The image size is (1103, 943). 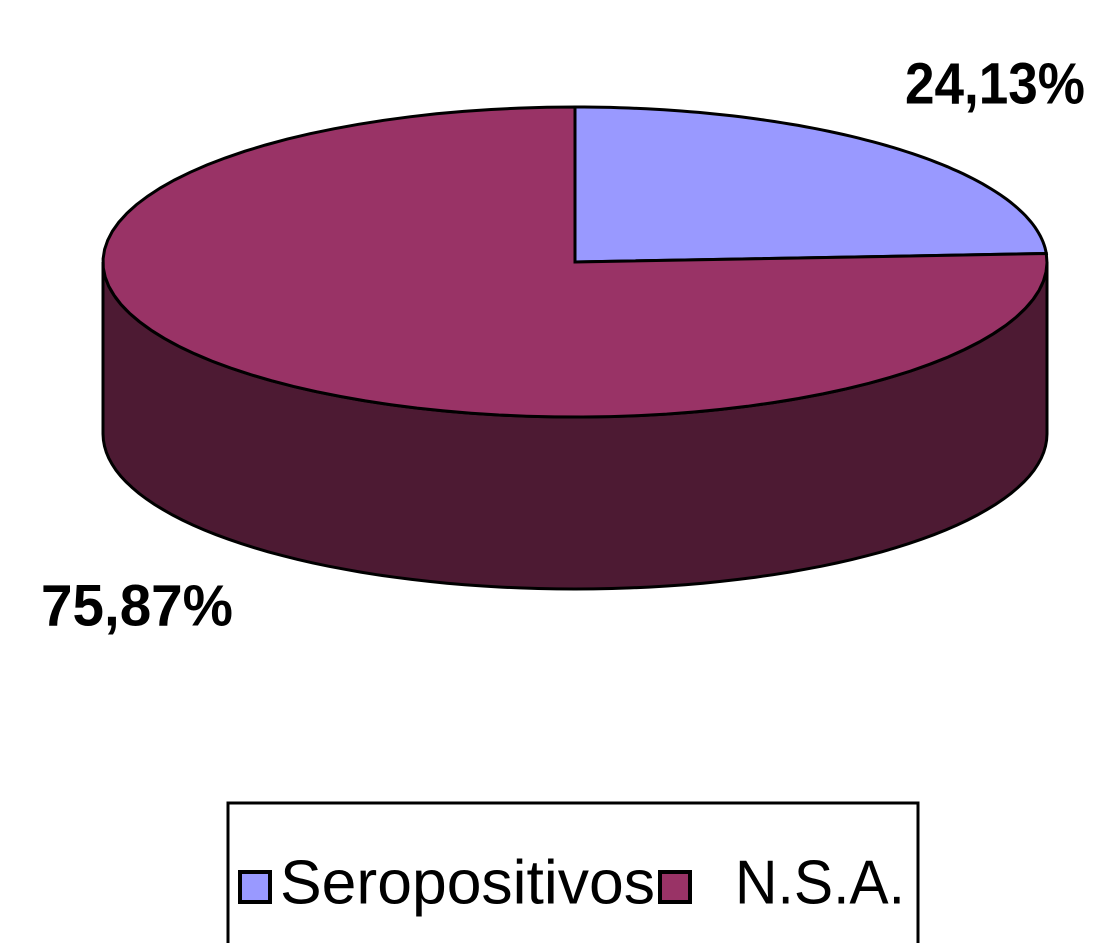 What do you see at coordinates (820, 882) in the screenshot?
I see `legend-label: N.S.A.` at bounding box center [820, 882].